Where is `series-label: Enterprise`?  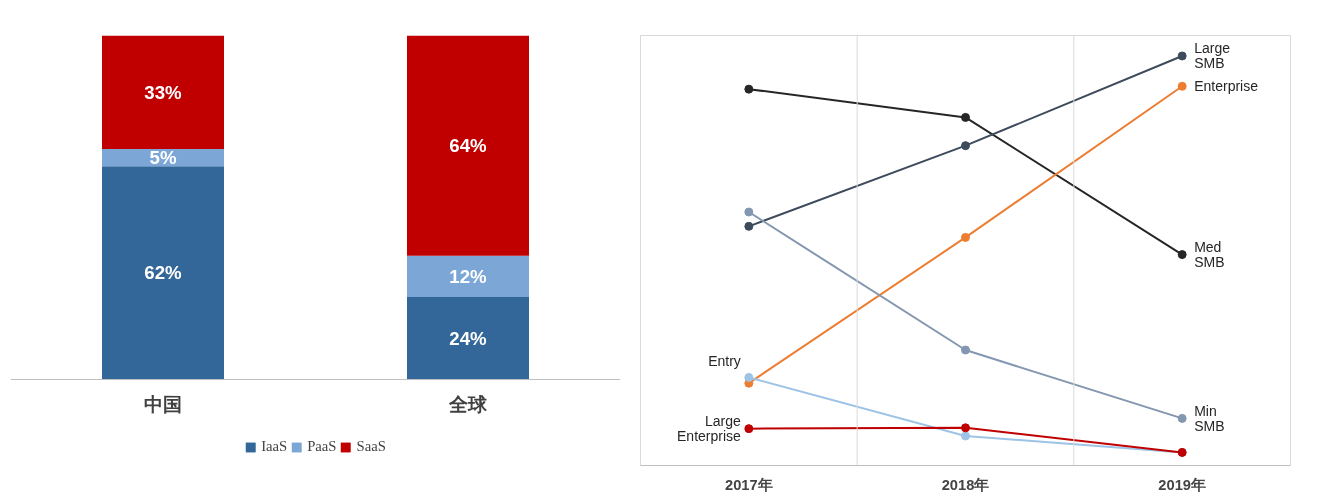
series-label: Enterprise is located at coordinates (1226, 86).